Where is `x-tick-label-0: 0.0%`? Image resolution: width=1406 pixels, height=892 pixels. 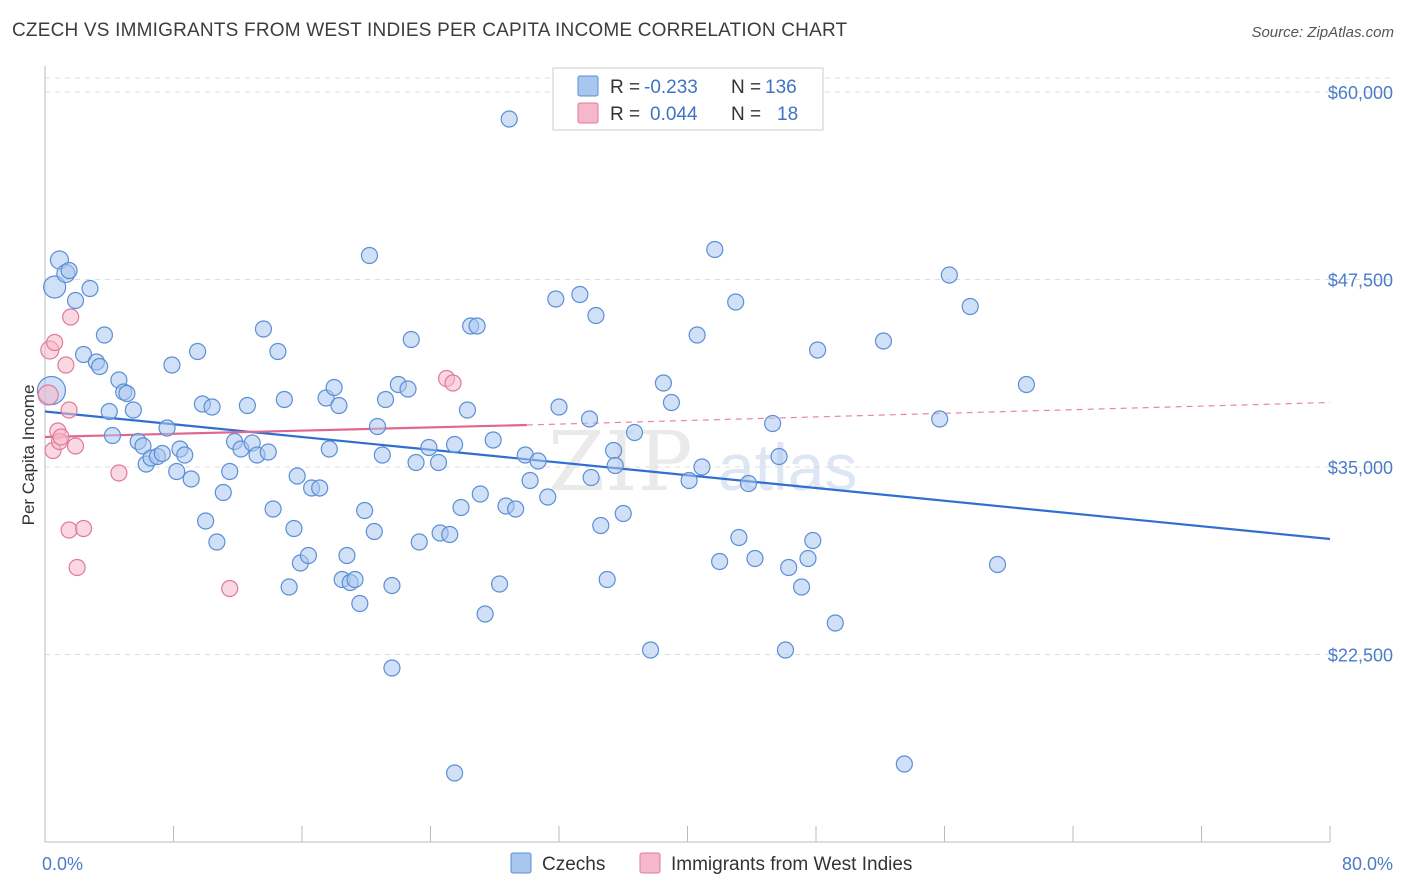 x-tick-label-0: 0.0% is located at coordinates (62, 864).